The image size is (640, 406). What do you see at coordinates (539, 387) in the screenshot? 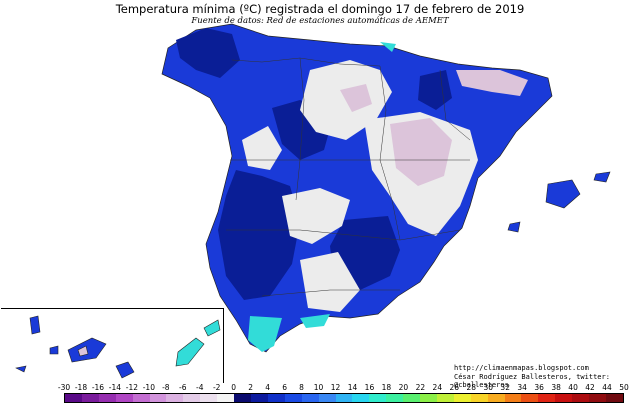
I see `colorbar-label: 36` at bounding box center [539, 387].